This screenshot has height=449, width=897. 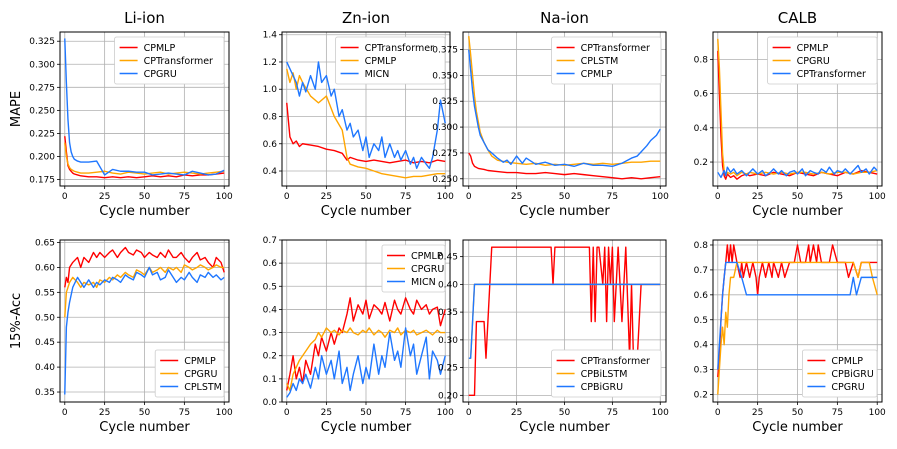 I want to click on legend: CPMLP CPGRU MICN, so click(x=413, y=268).